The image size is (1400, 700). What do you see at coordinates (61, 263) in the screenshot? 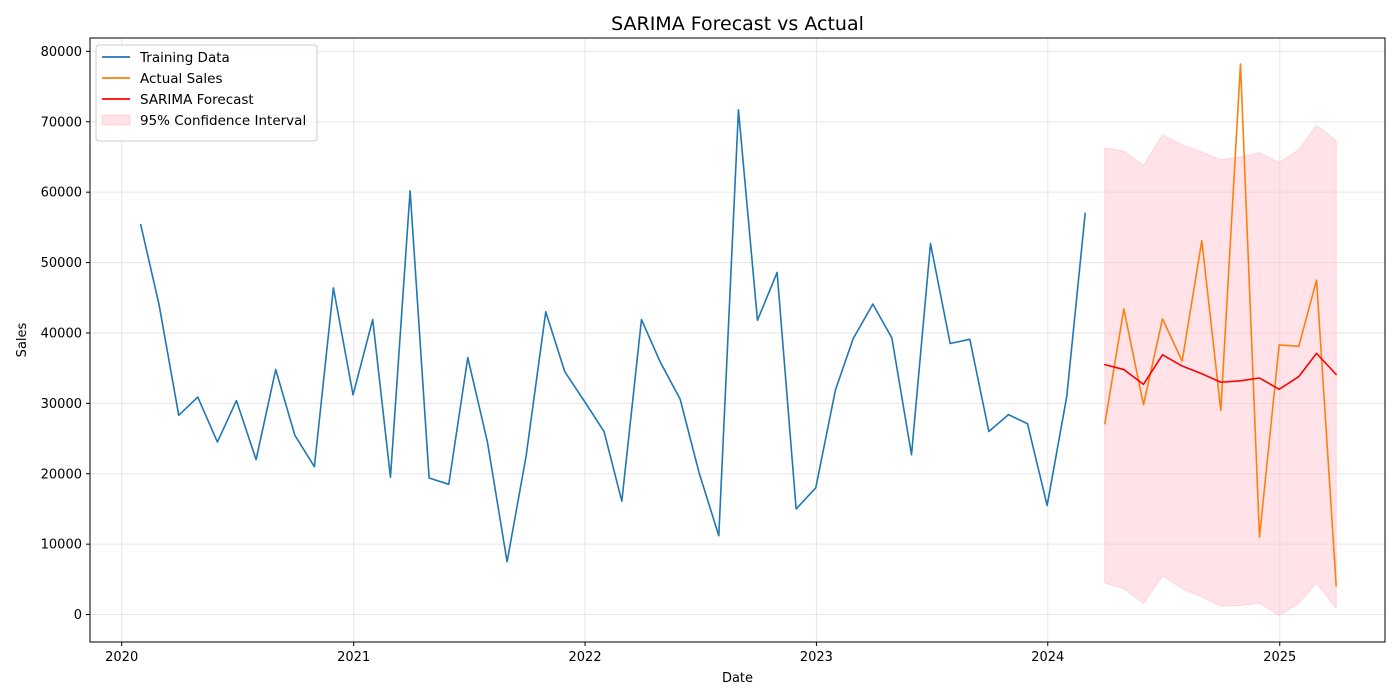
I see `y-tick-label: 50000` at bounding box center [61, 263].